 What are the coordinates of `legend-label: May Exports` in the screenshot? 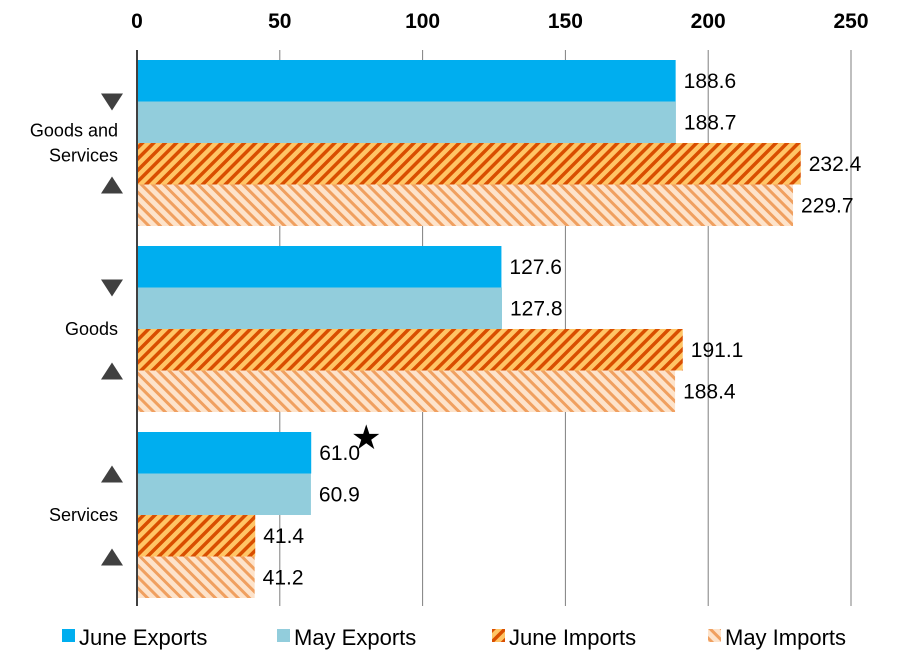 It's located at (355, 637).